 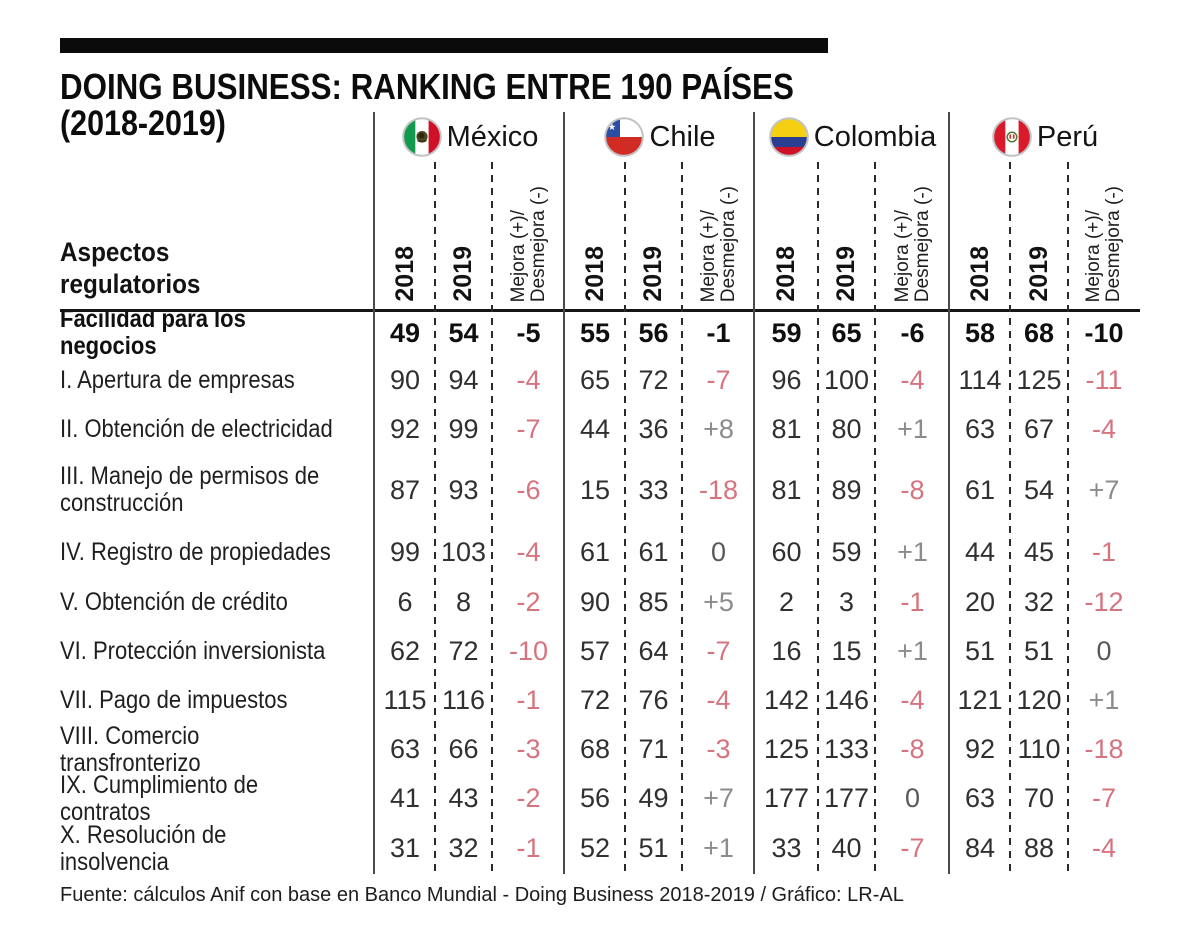 I want to click on cell-value: 40, so click(x=846, y=848).